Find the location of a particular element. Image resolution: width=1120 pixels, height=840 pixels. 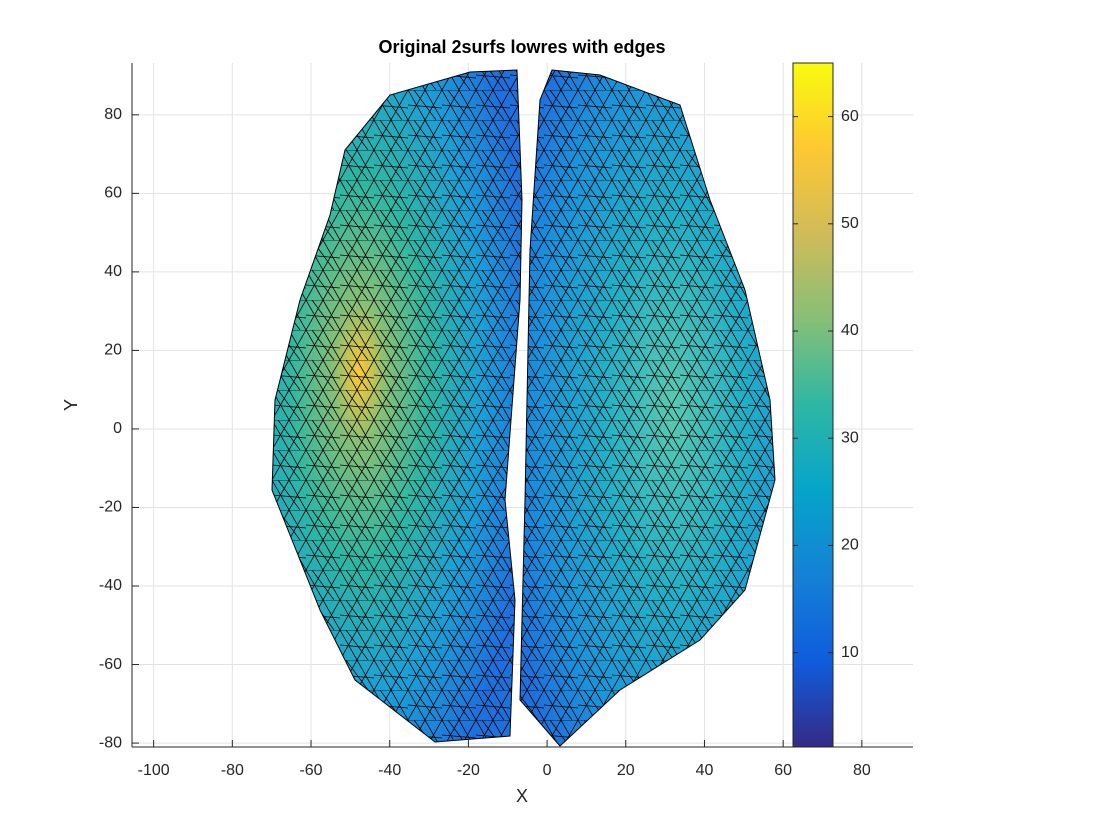

colorbar-tick-label: 50 is located at coordinates (850, 223).